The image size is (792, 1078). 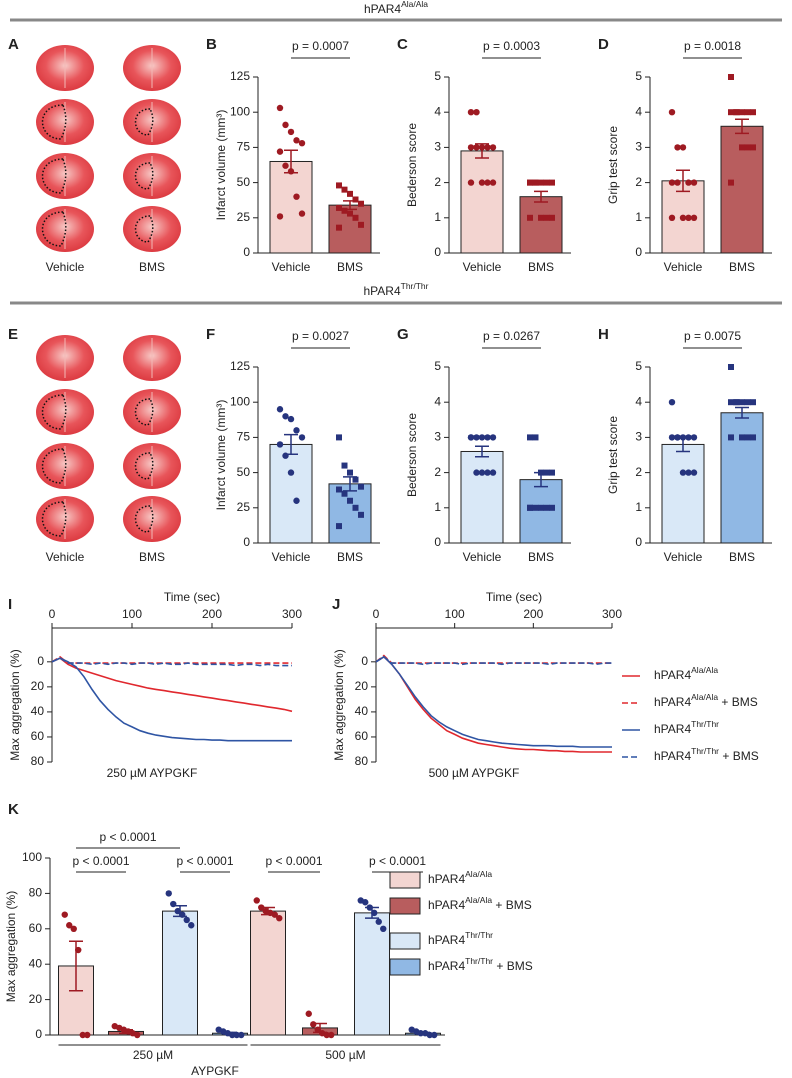 What do you see at coordinates (511, 336) in the screenshot?
I see `p-value: p = 0.0267` at bounding box center [511, 336].